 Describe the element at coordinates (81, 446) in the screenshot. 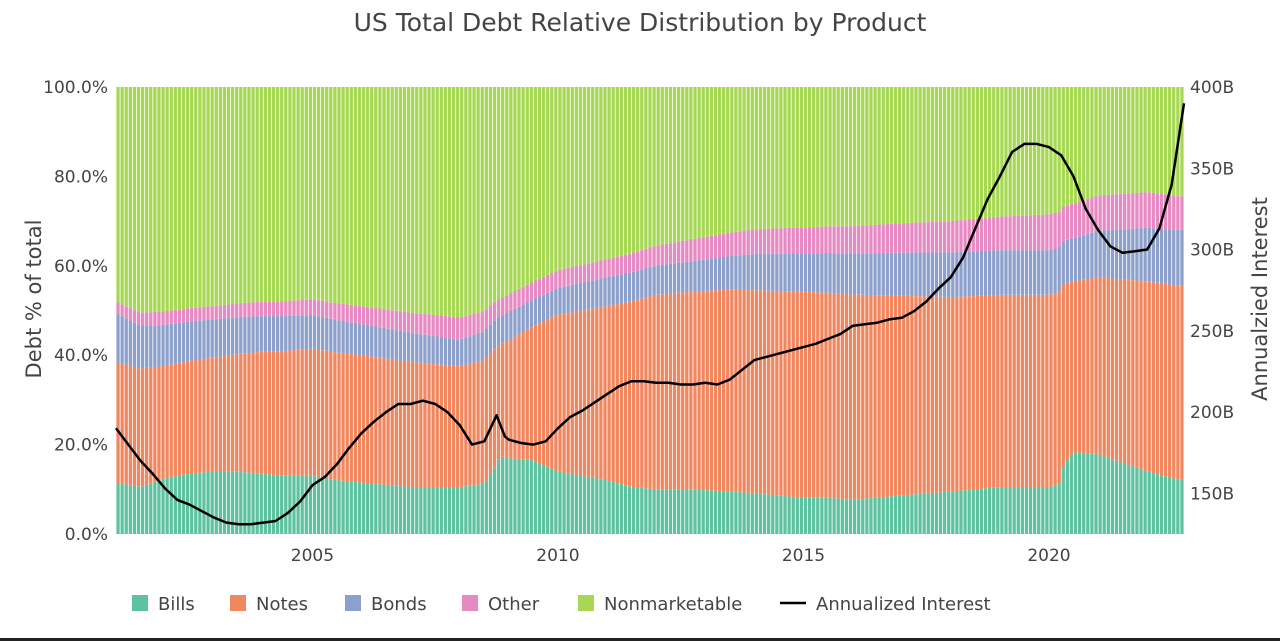

I see `y-tick-label: 20.0%` at that location.